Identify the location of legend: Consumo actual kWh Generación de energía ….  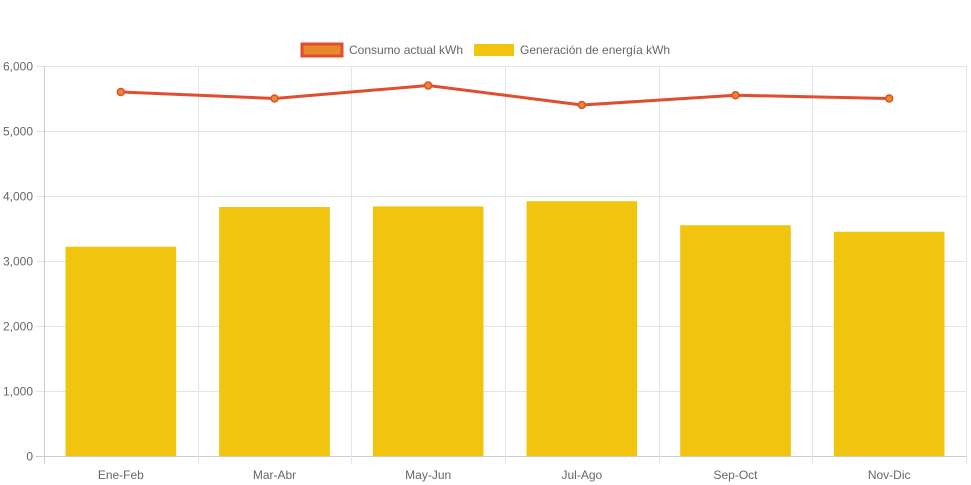
(485, 50).